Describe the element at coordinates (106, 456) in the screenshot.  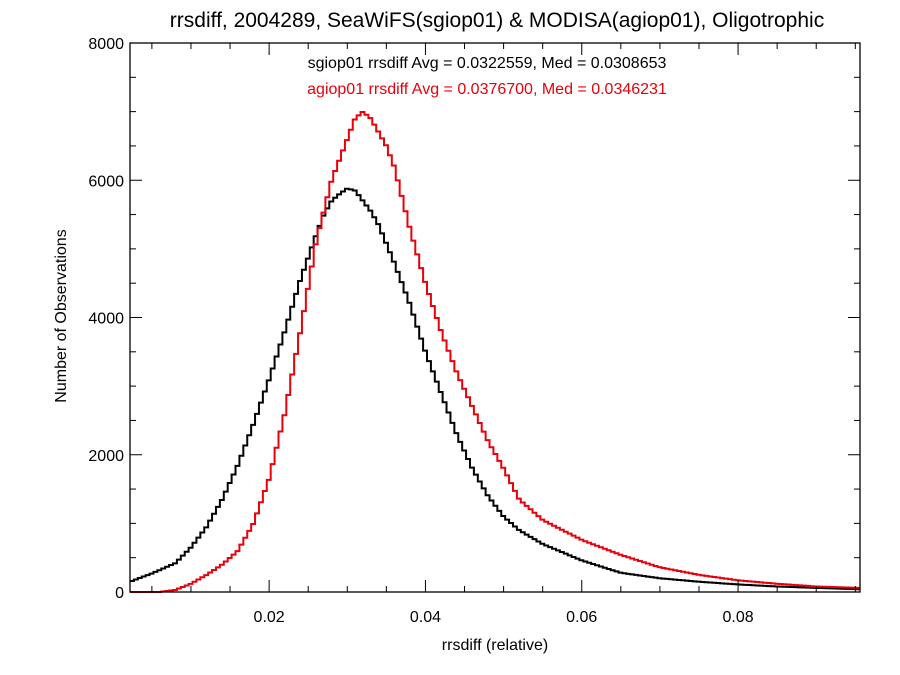
I see `y-tick-label: 2000` at that location.